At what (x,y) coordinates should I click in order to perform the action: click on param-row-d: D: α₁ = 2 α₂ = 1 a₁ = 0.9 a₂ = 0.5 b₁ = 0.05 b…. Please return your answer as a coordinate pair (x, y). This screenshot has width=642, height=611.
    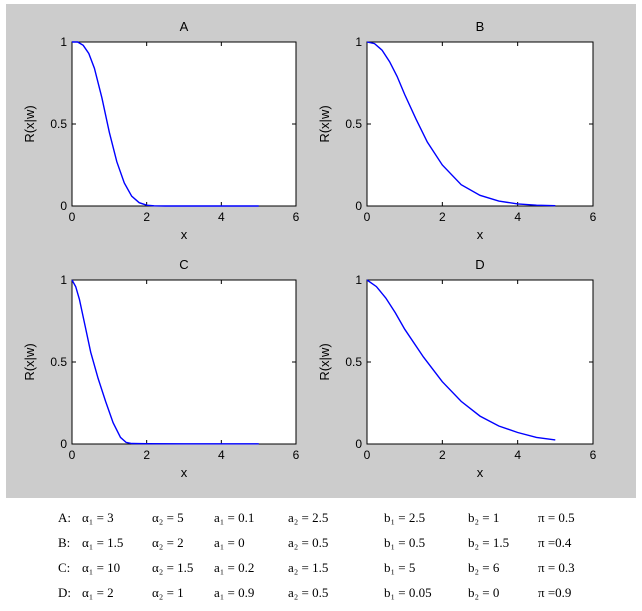
    Looking at the image, I should click on (321, 595).